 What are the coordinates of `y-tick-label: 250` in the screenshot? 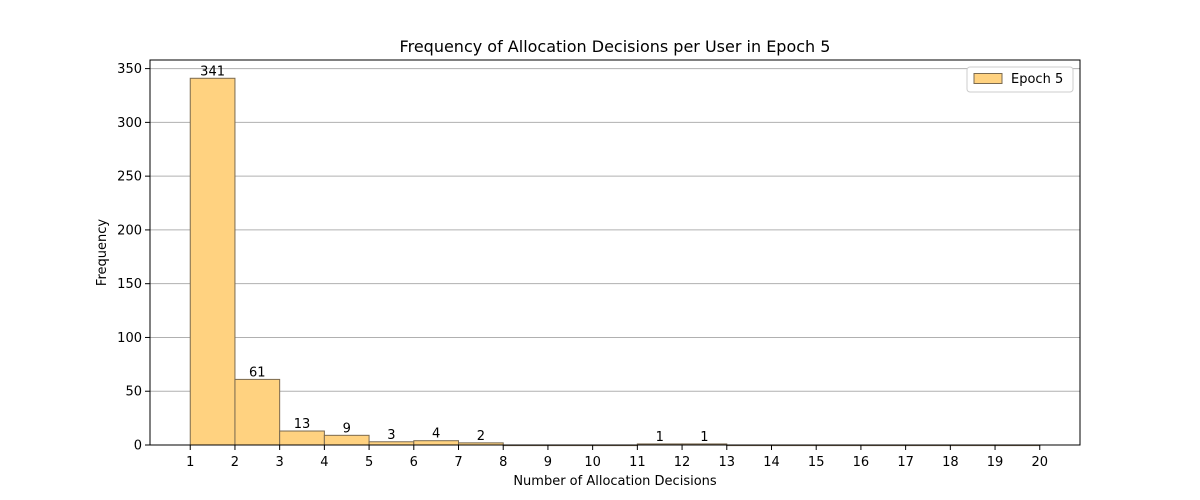 It's located at (129, 177).